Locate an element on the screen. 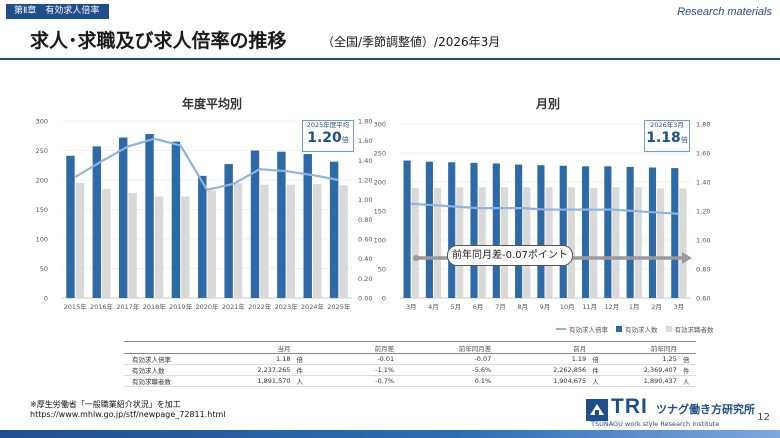 The height and width of the screenshot is (438, 780). table-cell: 1,891,570 is located at coordinates (259, 381).